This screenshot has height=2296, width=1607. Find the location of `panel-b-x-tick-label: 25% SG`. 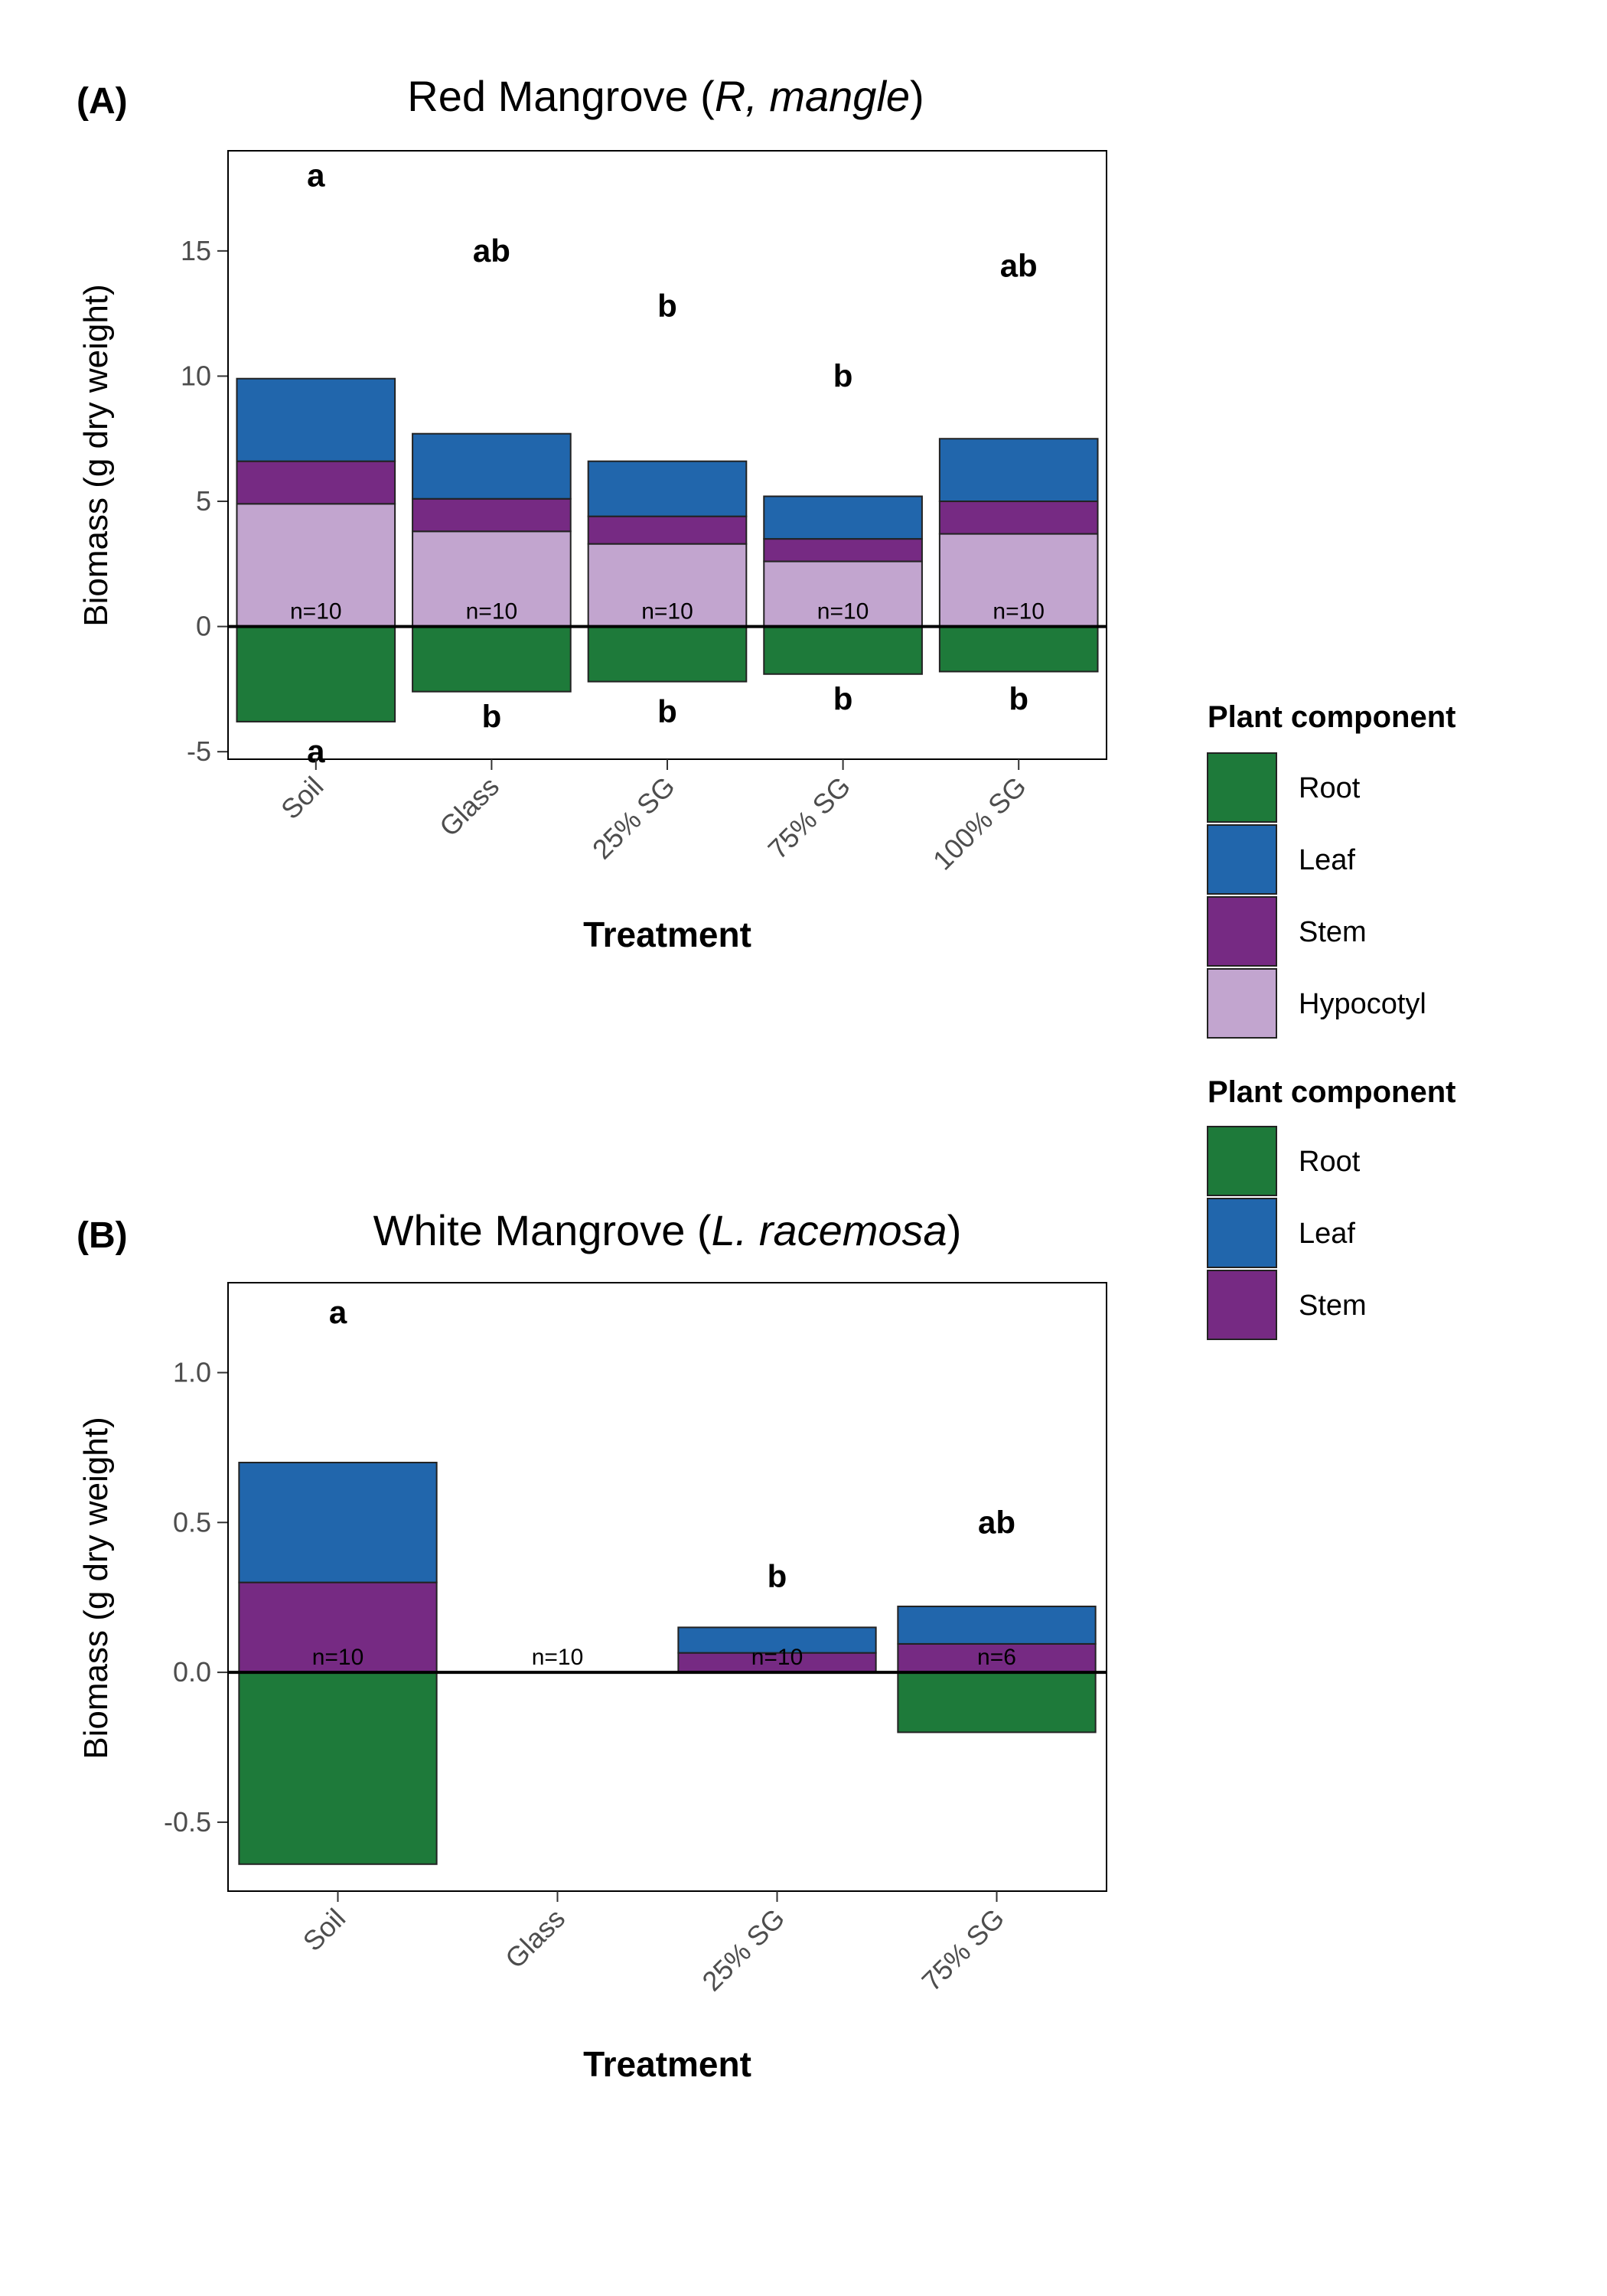

panel-b-x-tick-label: 25% SG is located at coordinates (743, 1950).